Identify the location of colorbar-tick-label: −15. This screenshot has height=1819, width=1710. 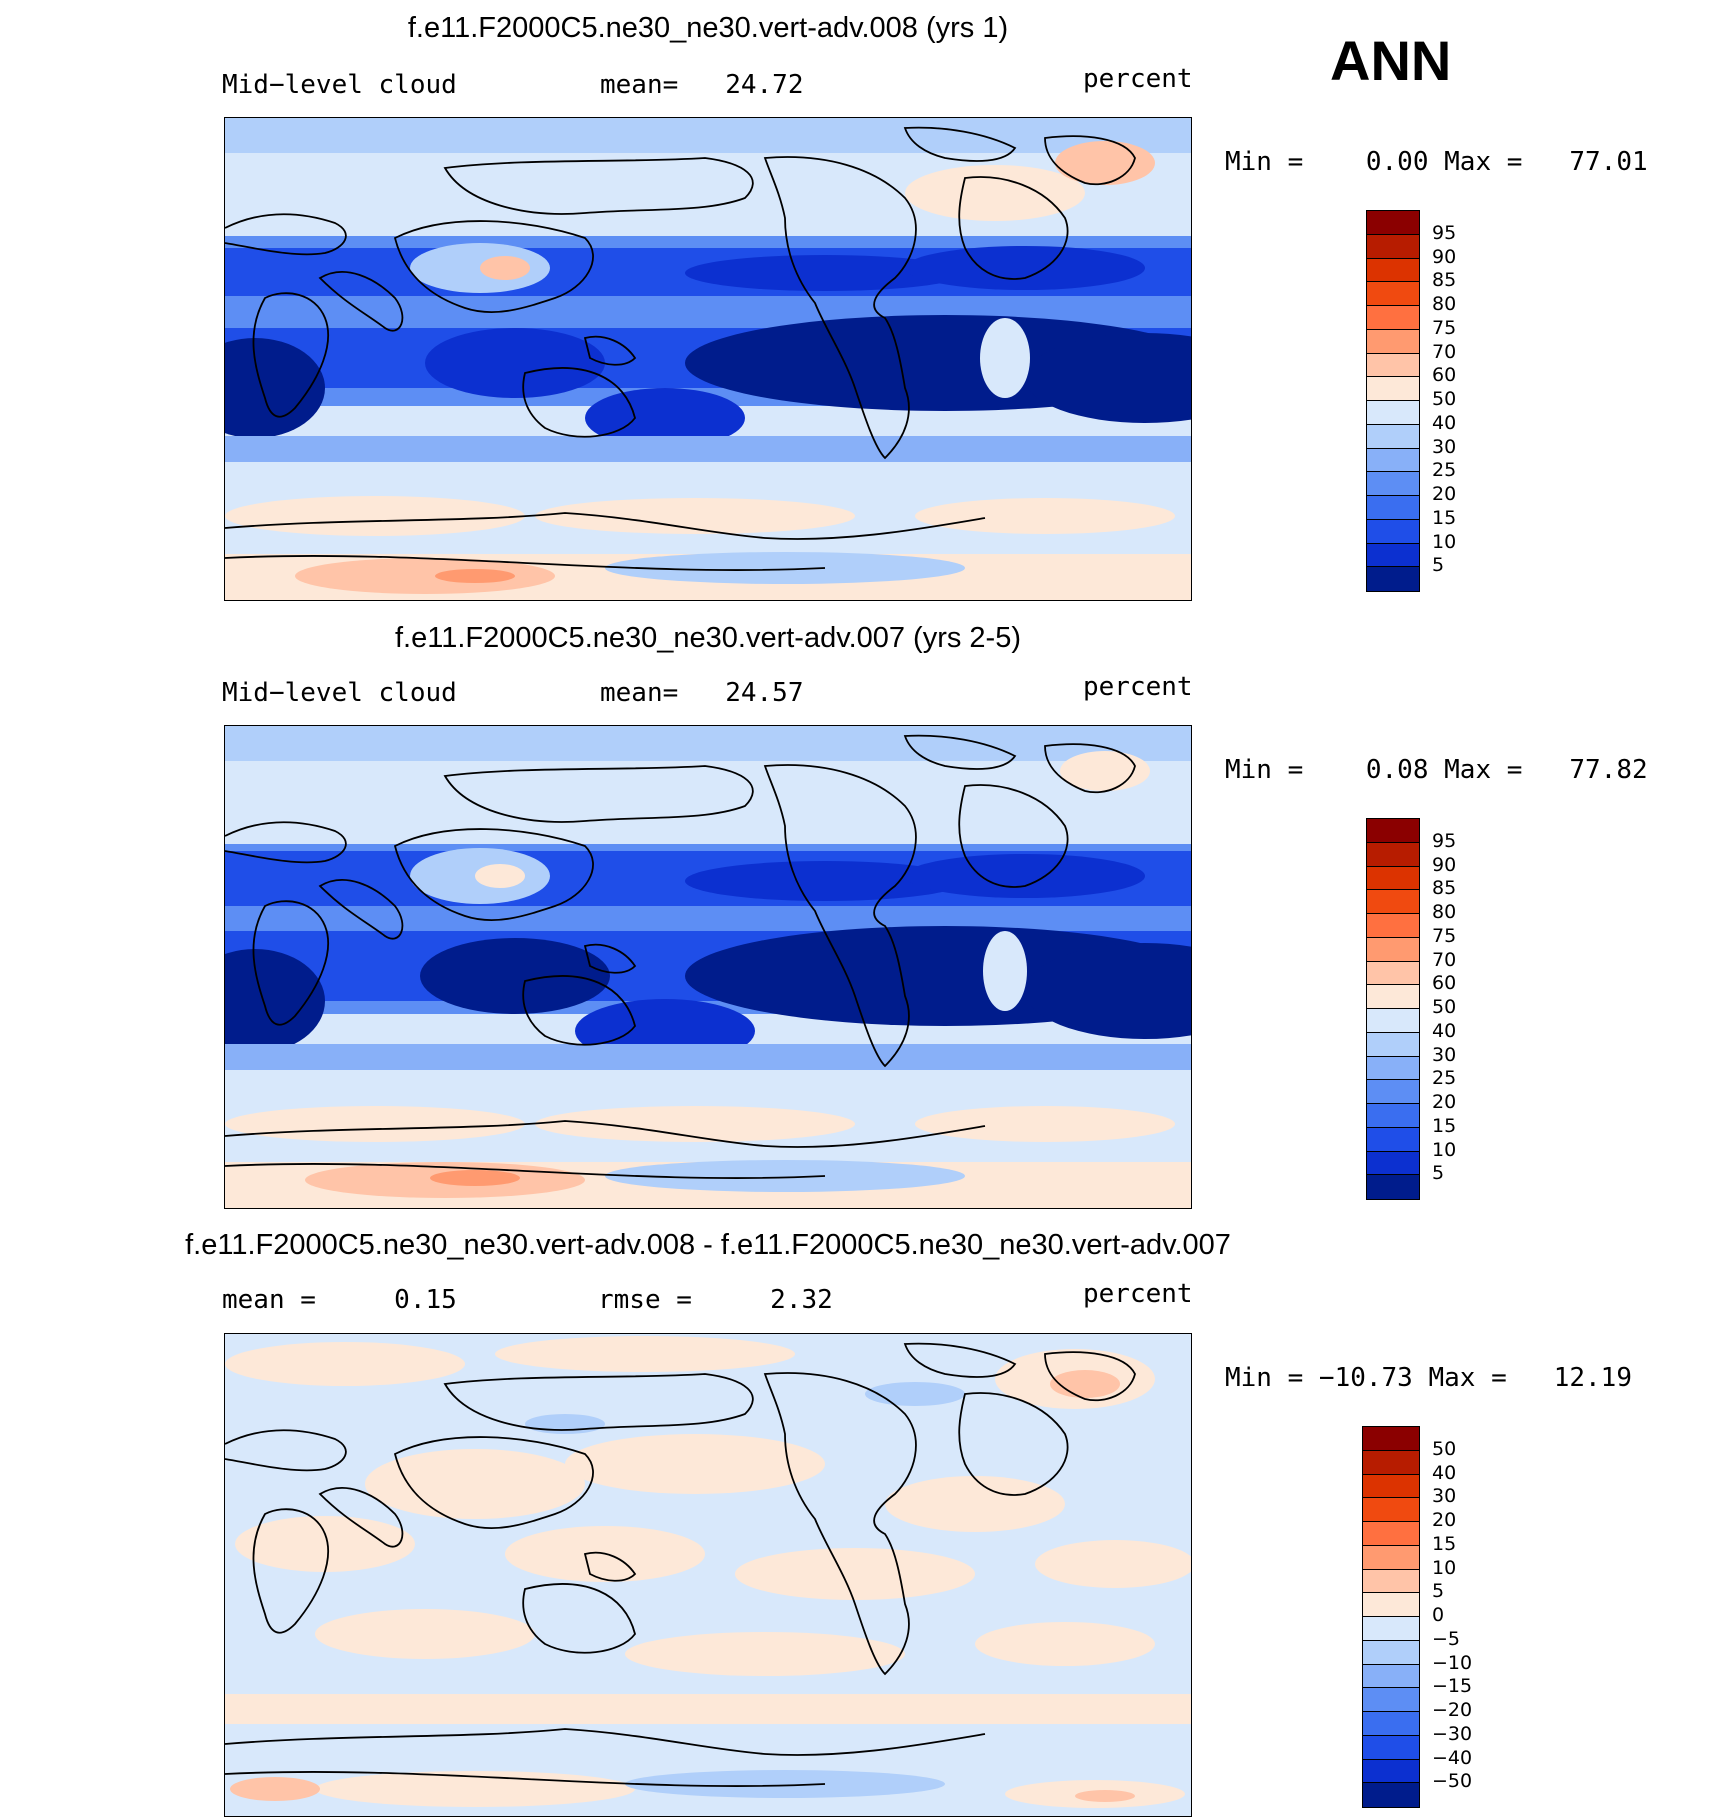
(1452, 1686).